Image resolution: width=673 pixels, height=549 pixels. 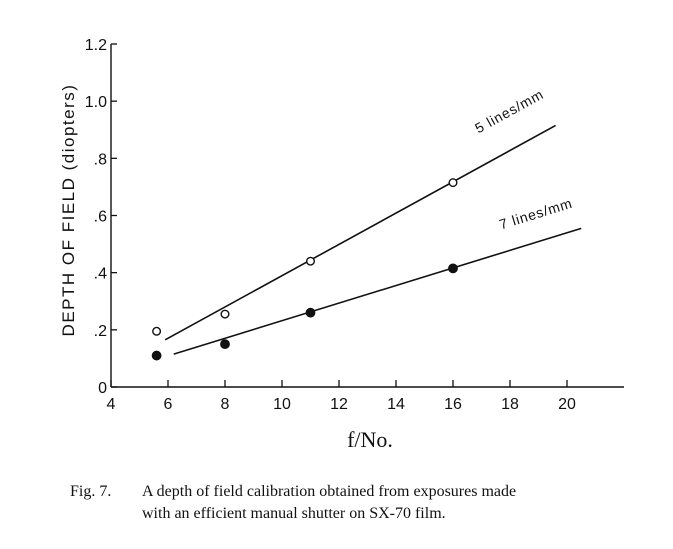 What do you see at coordinates (111, 404) in the screenshot?
I see `x-tick-label: 4` at bounding box center [111, 404].